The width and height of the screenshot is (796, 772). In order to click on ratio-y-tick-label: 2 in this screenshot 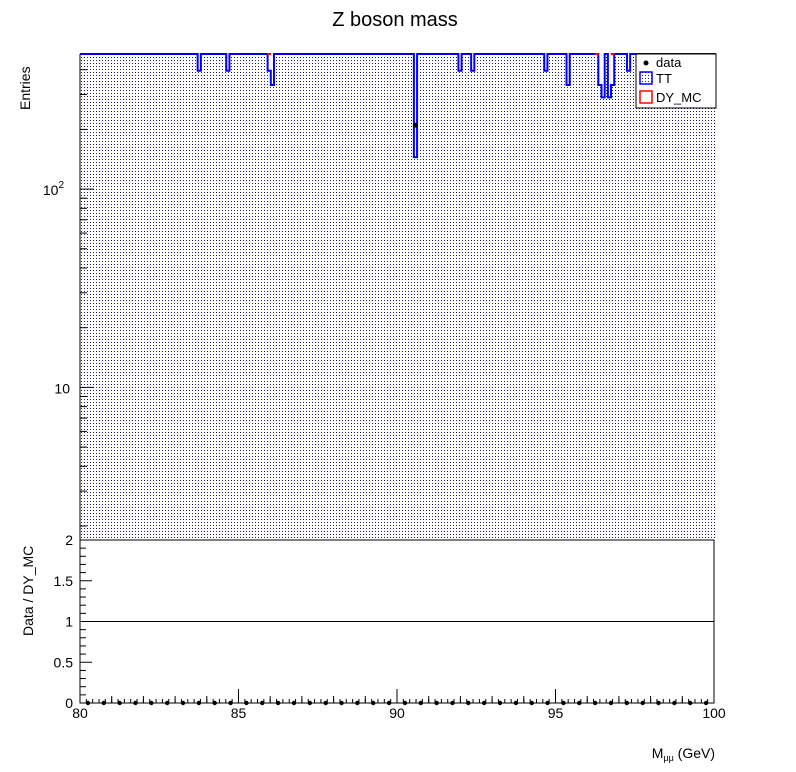, I will do `click(69, 540)`.